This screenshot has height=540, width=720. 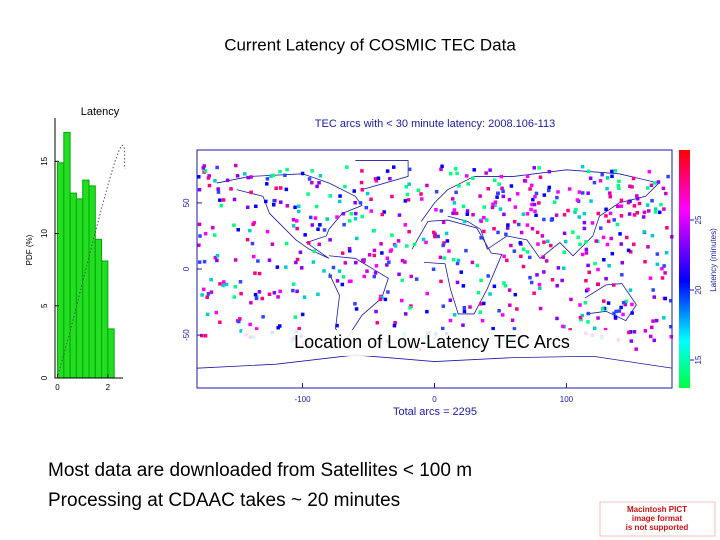 What do you see at coordinates (435, 412) in the screenshot?
I see `map-x-label: Total arcs = 2295` at bounding box center [435, 412].